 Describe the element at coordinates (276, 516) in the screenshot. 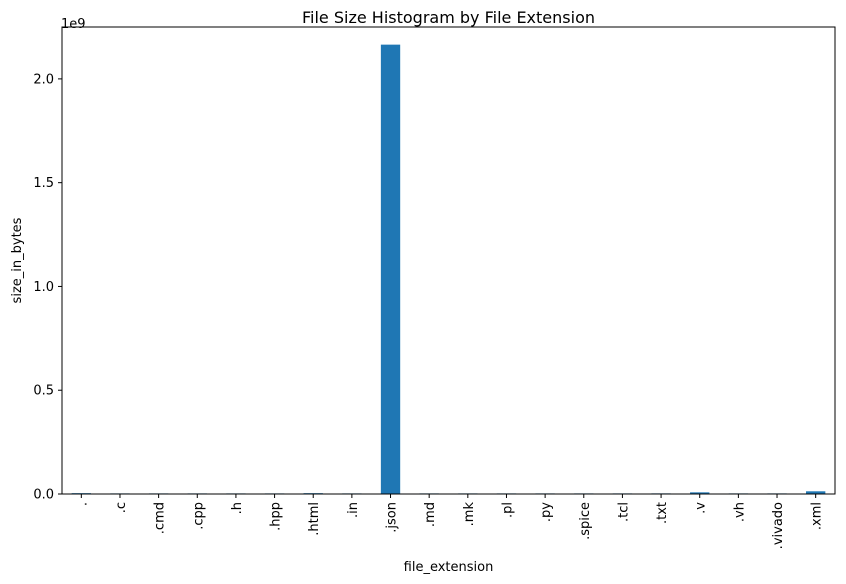

I see `x-tick-label: .hpp` at that location.